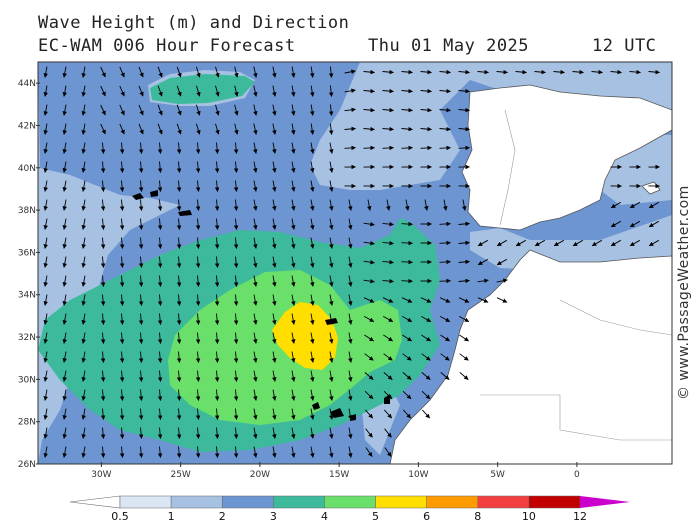 Image resolution: width=700 pixels, height=525 pixels. Describe the element at coordinates (27, 126) in the screenshot. I see `lat-tick-label: 42N` at that location.